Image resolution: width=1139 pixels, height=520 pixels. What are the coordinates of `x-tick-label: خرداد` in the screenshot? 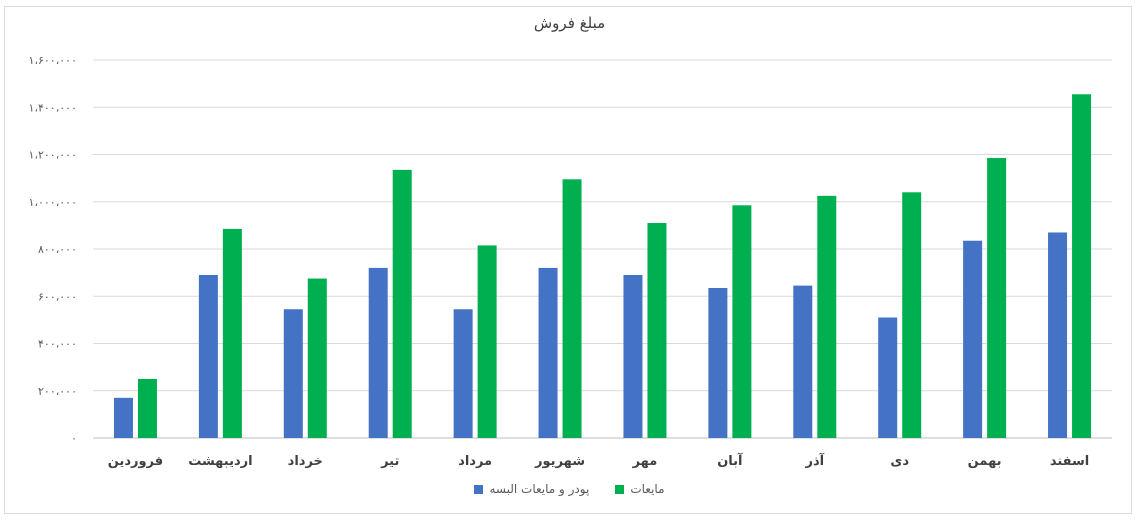 It's located at (305, 461).